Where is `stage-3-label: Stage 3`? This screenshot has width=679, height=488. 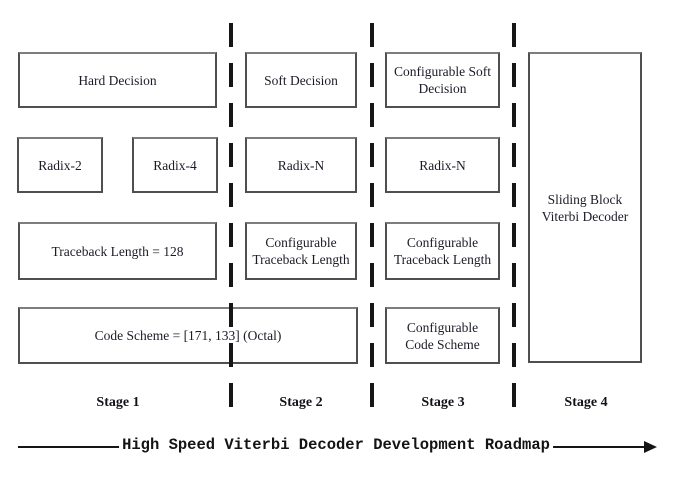 stage-3-label: Stage 3 is located at coordinates (443, 402).